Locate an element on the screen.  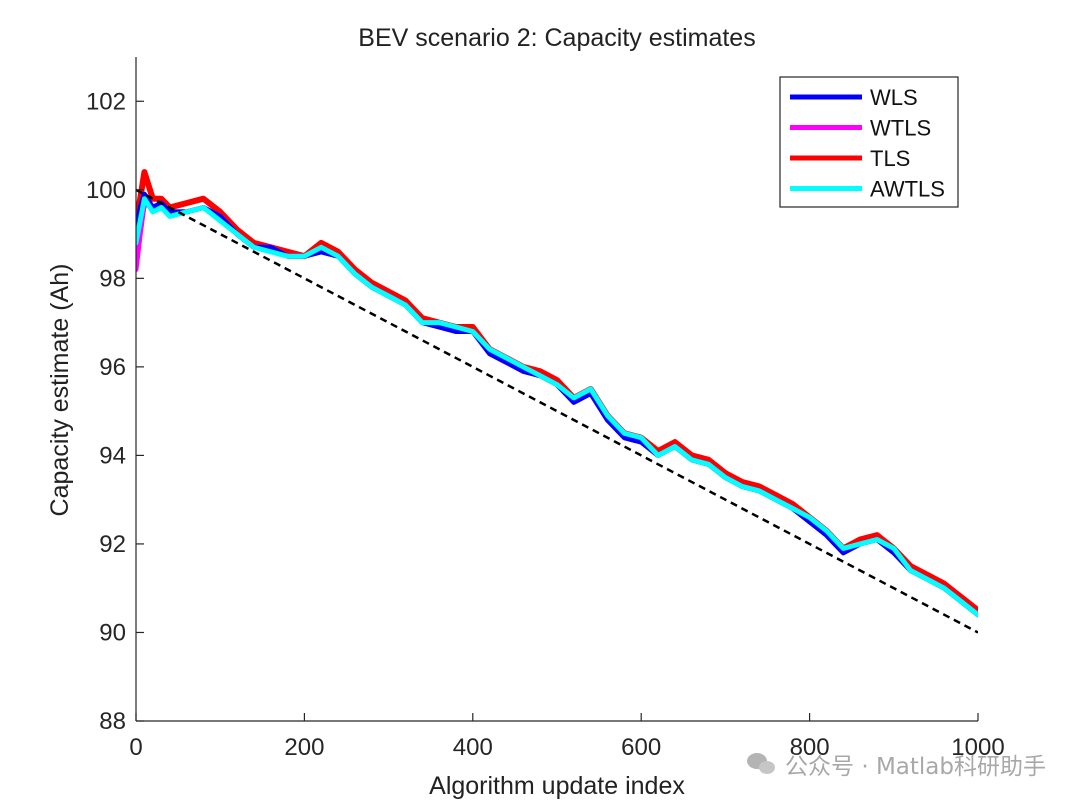
x-tick-label: 400 is located at coordinates (473, 747).